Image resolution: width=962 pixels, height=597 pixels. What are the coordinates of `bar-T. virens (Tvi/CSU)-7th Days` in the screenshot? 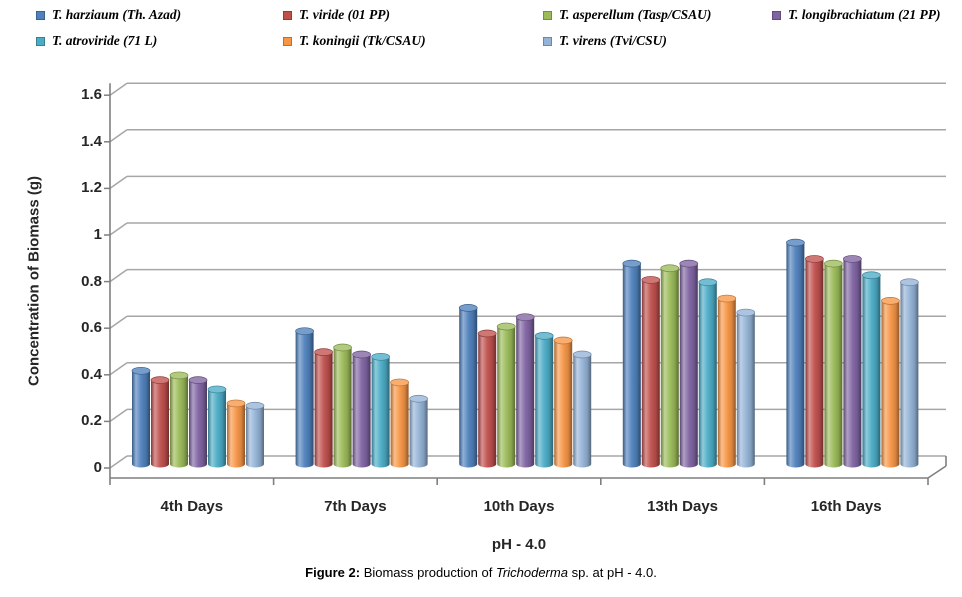 It's located at (418, 431).